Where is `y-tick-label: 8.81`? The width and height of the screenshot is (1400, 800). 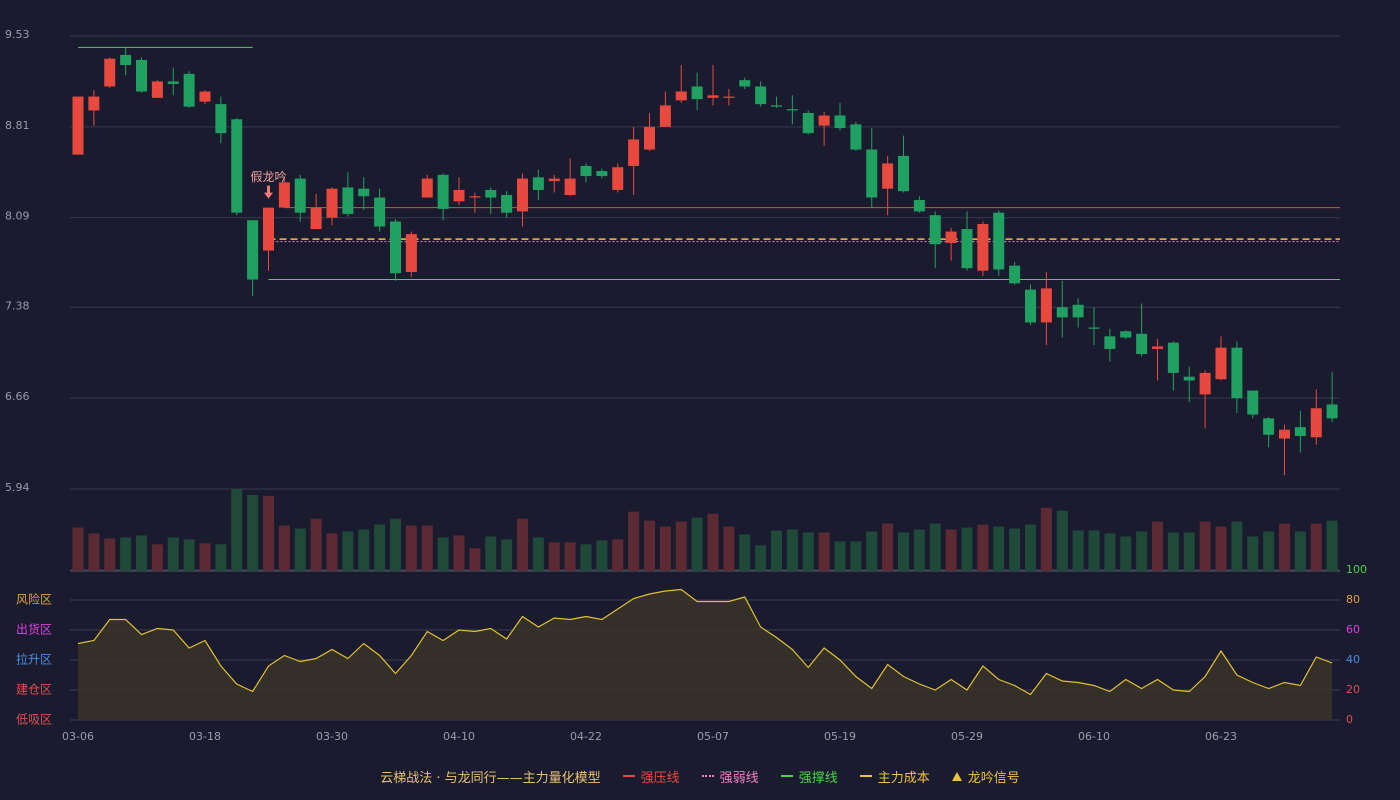
y-tick-label: 8.81 is located at coordinates (17, 125).